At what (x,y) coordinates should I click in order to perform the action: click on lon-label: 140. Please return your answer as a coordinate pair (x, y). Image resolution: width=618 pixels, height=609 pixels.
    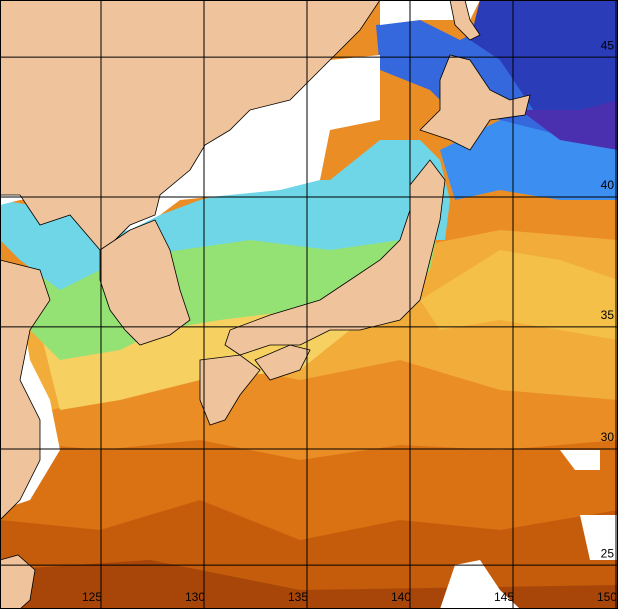
    Looking at the image, I should click on (401, 597).